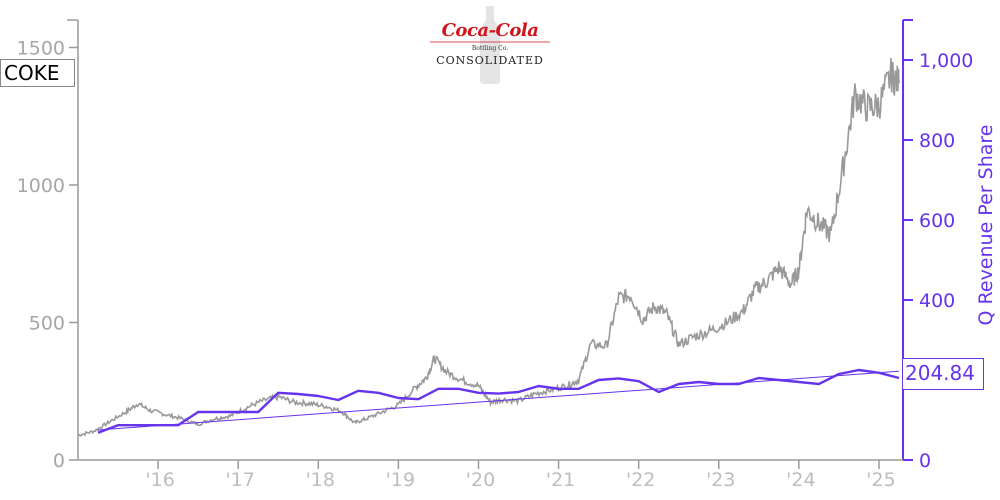 The height and width of the screenshot is (500, 1000). I want to click on left-axis-tick-label: 500, so click(47, 324).